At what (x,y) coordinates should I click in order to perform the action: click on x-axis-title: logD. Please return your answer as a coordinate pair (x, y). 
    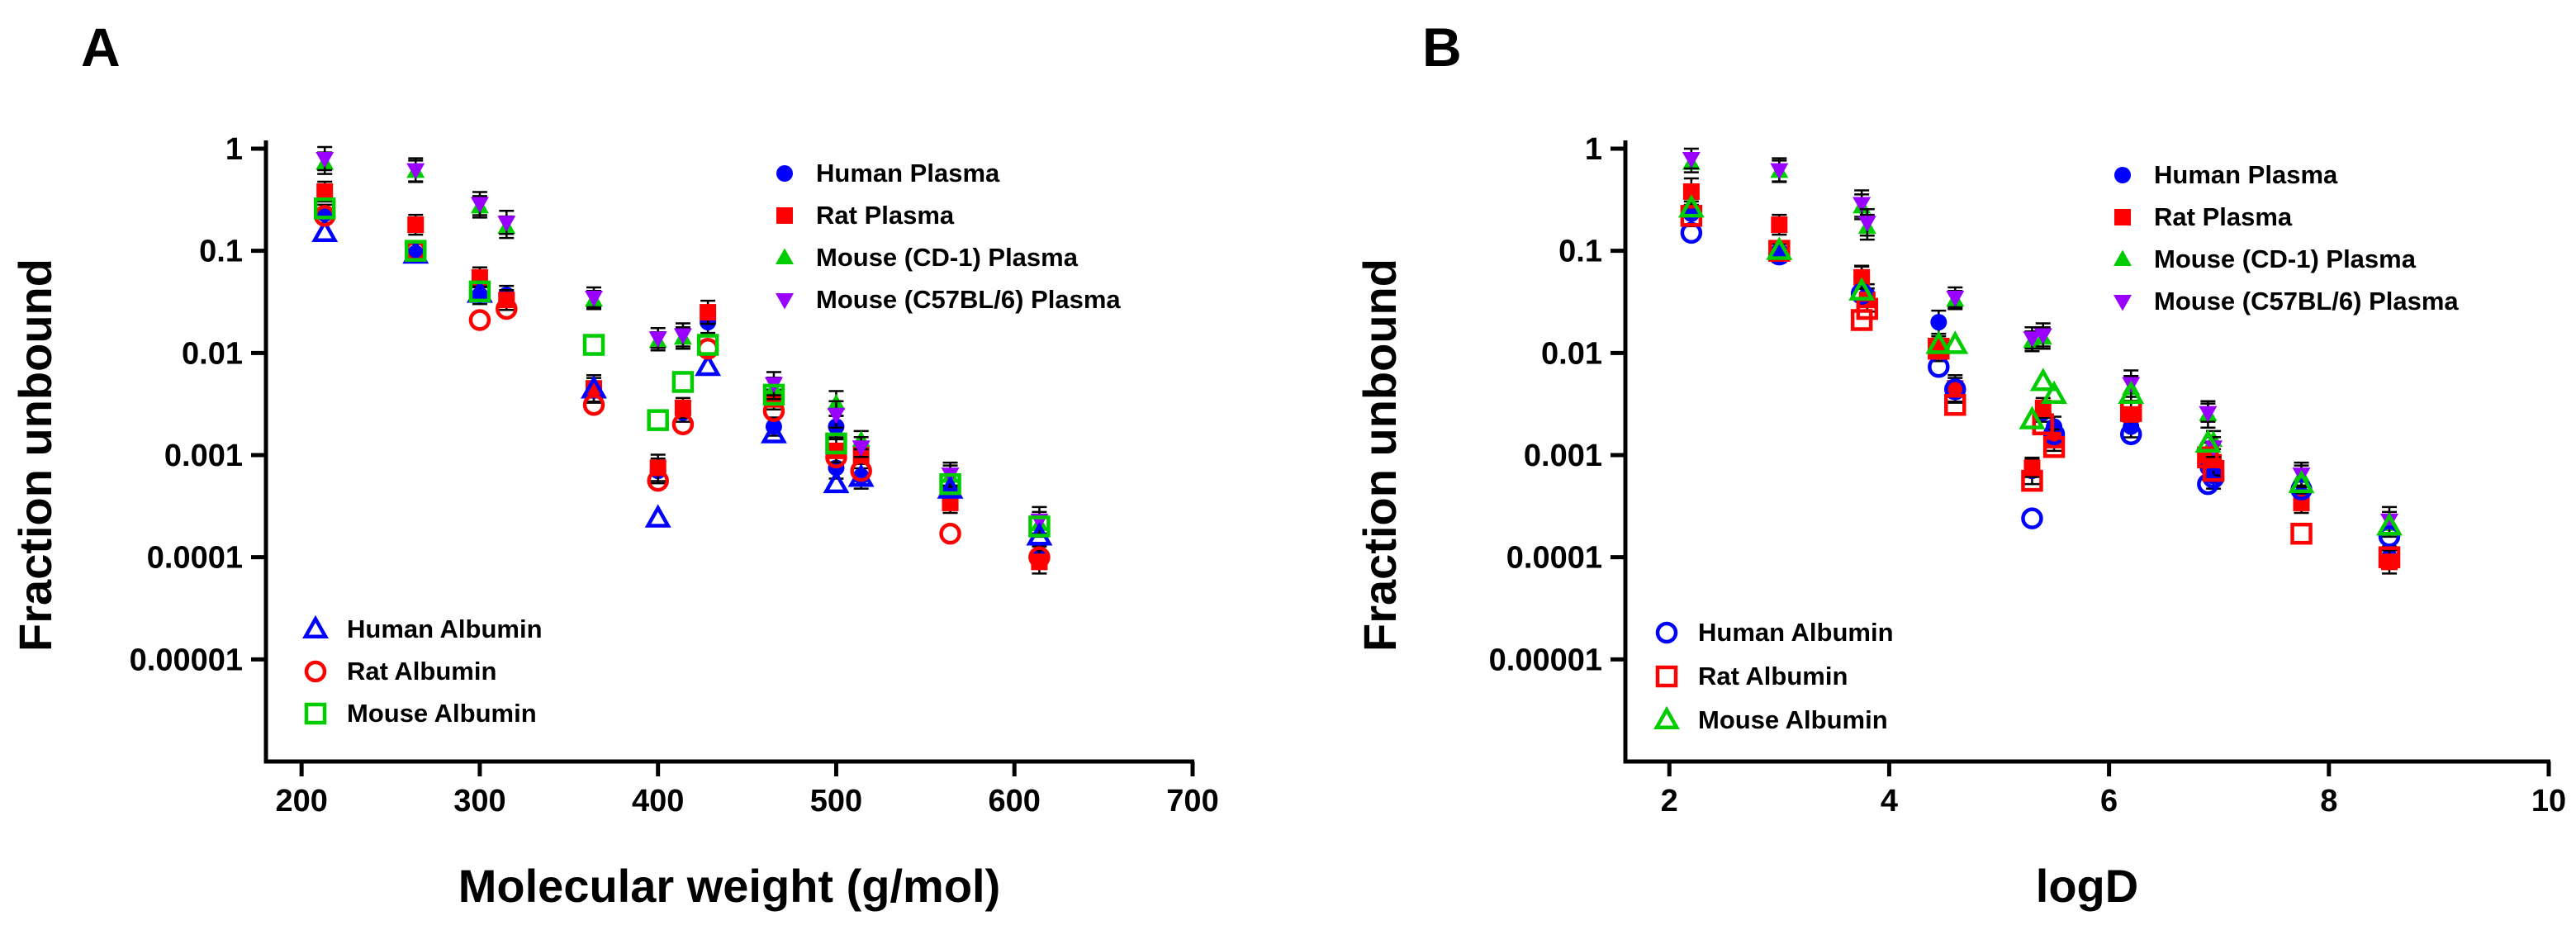
    Looking at the image, I should click on (2087, 886).